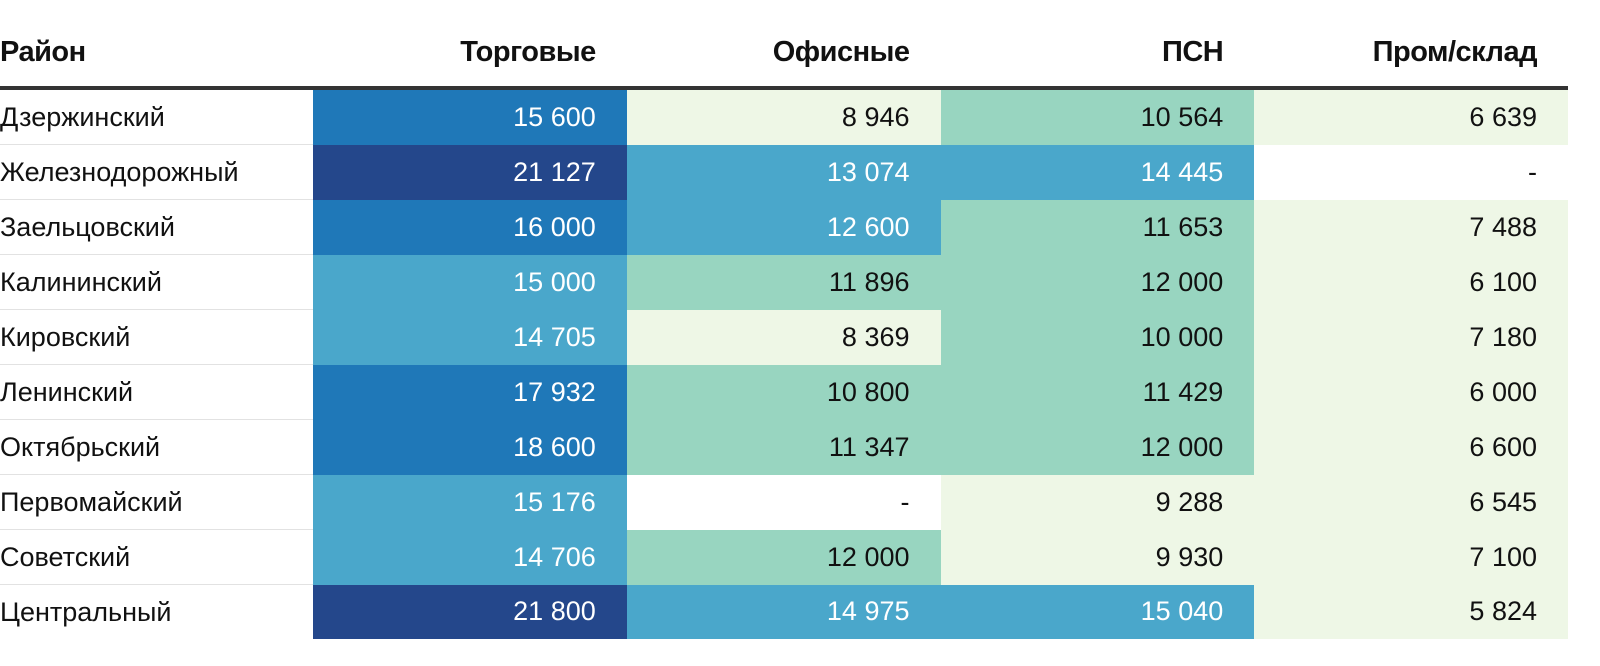 The height and width of the screenshot is (666, 1600). What do you see at coordinates (1411, 447) in the screenshot?
I see `heat-cell-industrial: 6 600` at bounding box center [1411, 447].